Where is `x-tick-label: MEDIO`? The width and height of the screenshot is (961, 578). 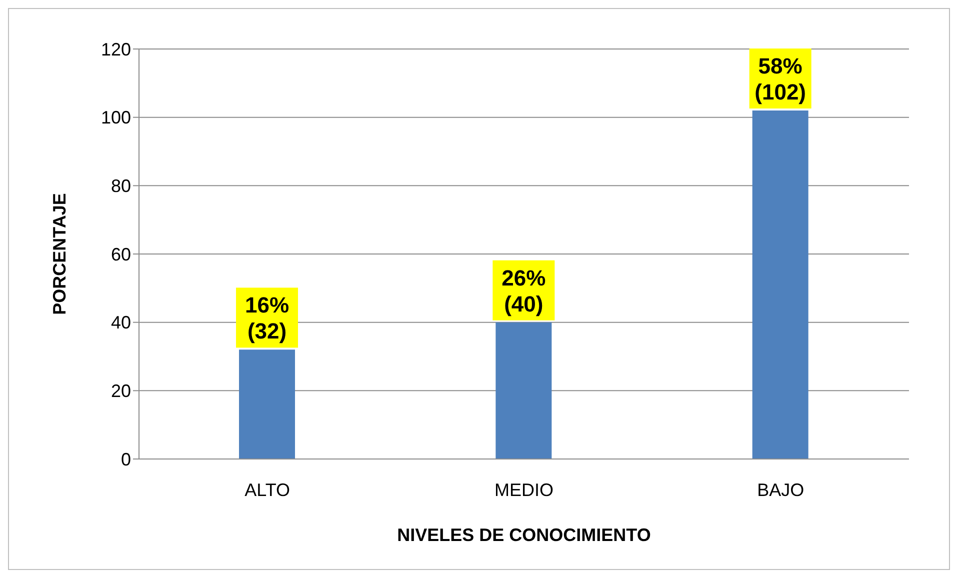
x-tick-label: MEDIO is located at coordinates (524, 490).